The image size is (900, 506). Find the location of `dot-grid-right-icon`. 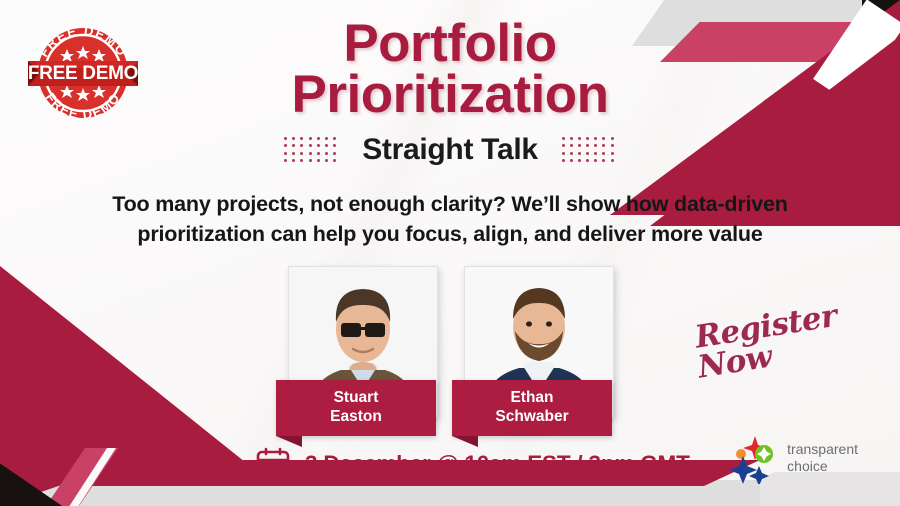

dot-grid-right-icon is located at coordinates (588, 150).